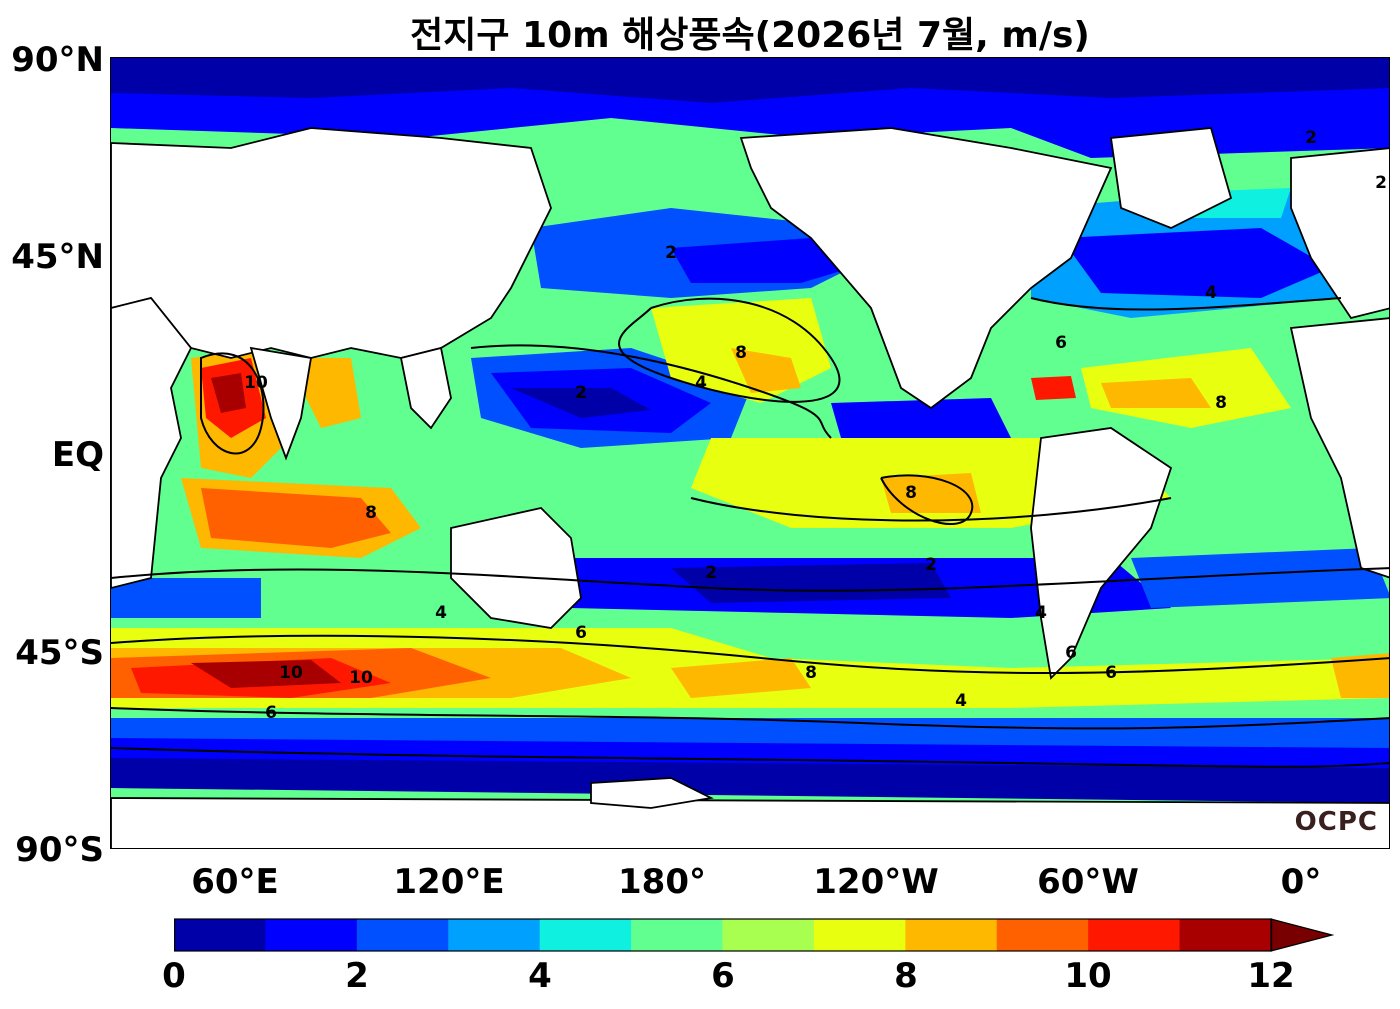  I want to click on colorbar-border, so click(723, 935).